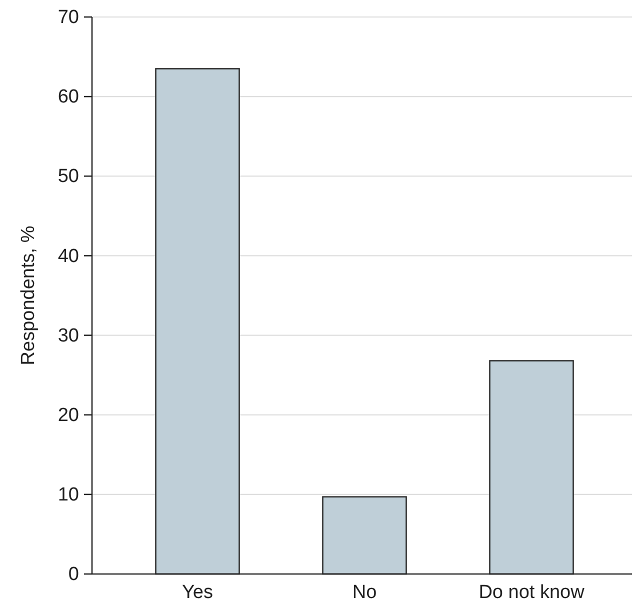 The width and height of the screenshot is (634, 610). What do you see at coordinates (68, 415) in the screenshot?
I see `y-tick-label: 20` at bounding box center [68, 415].